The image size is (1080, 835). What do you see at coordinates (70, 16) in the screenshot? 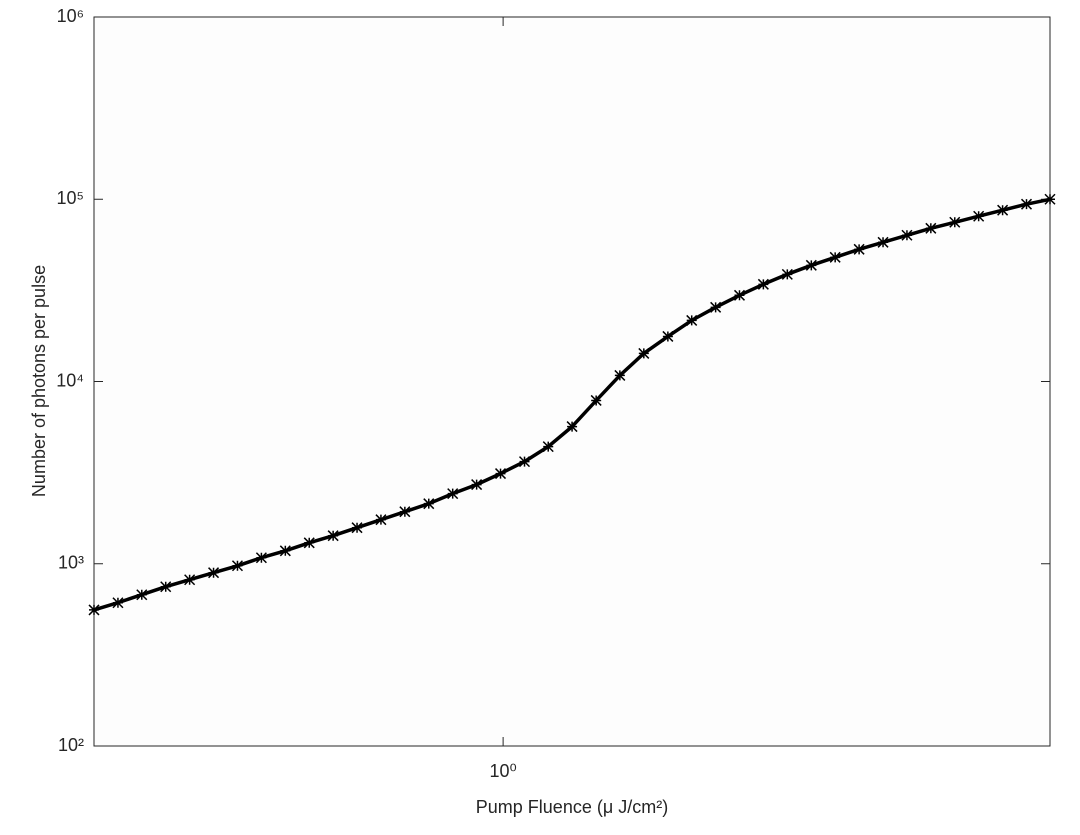
I see `y-tick-label: 10⁶` at bounding box center [70, 16].